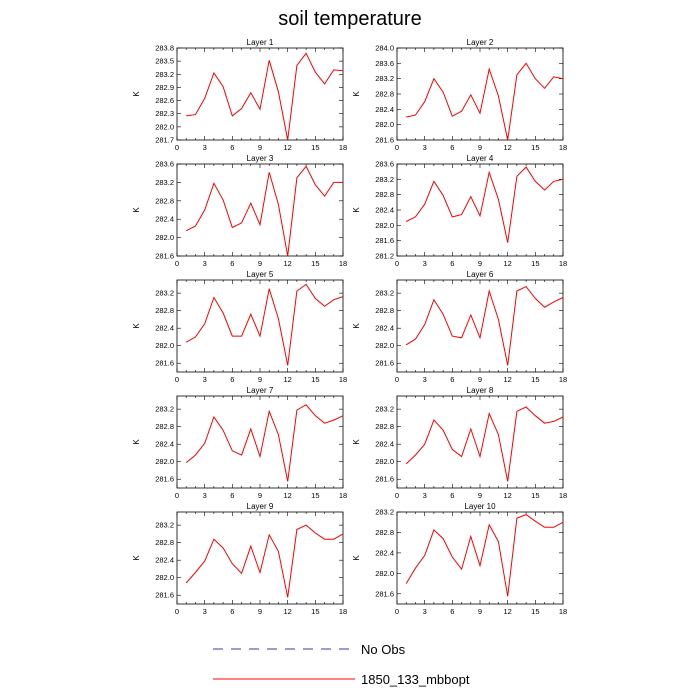 The image size is (700, 700). Describe the element at coordinates (164, 140) in the screenshot. I see `y-tick-label: 281.7` at that location.